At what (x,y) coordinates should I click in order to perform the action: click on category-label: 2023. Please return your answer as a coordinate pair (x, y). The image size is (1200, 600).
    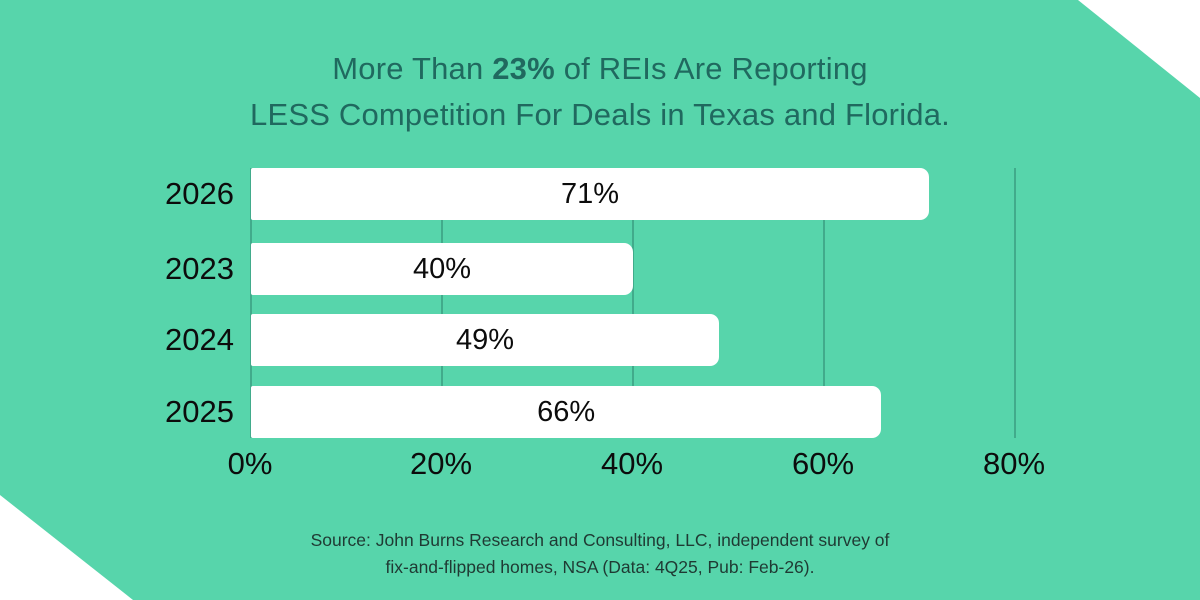
    Looking at the image, I should click on (199, 268).